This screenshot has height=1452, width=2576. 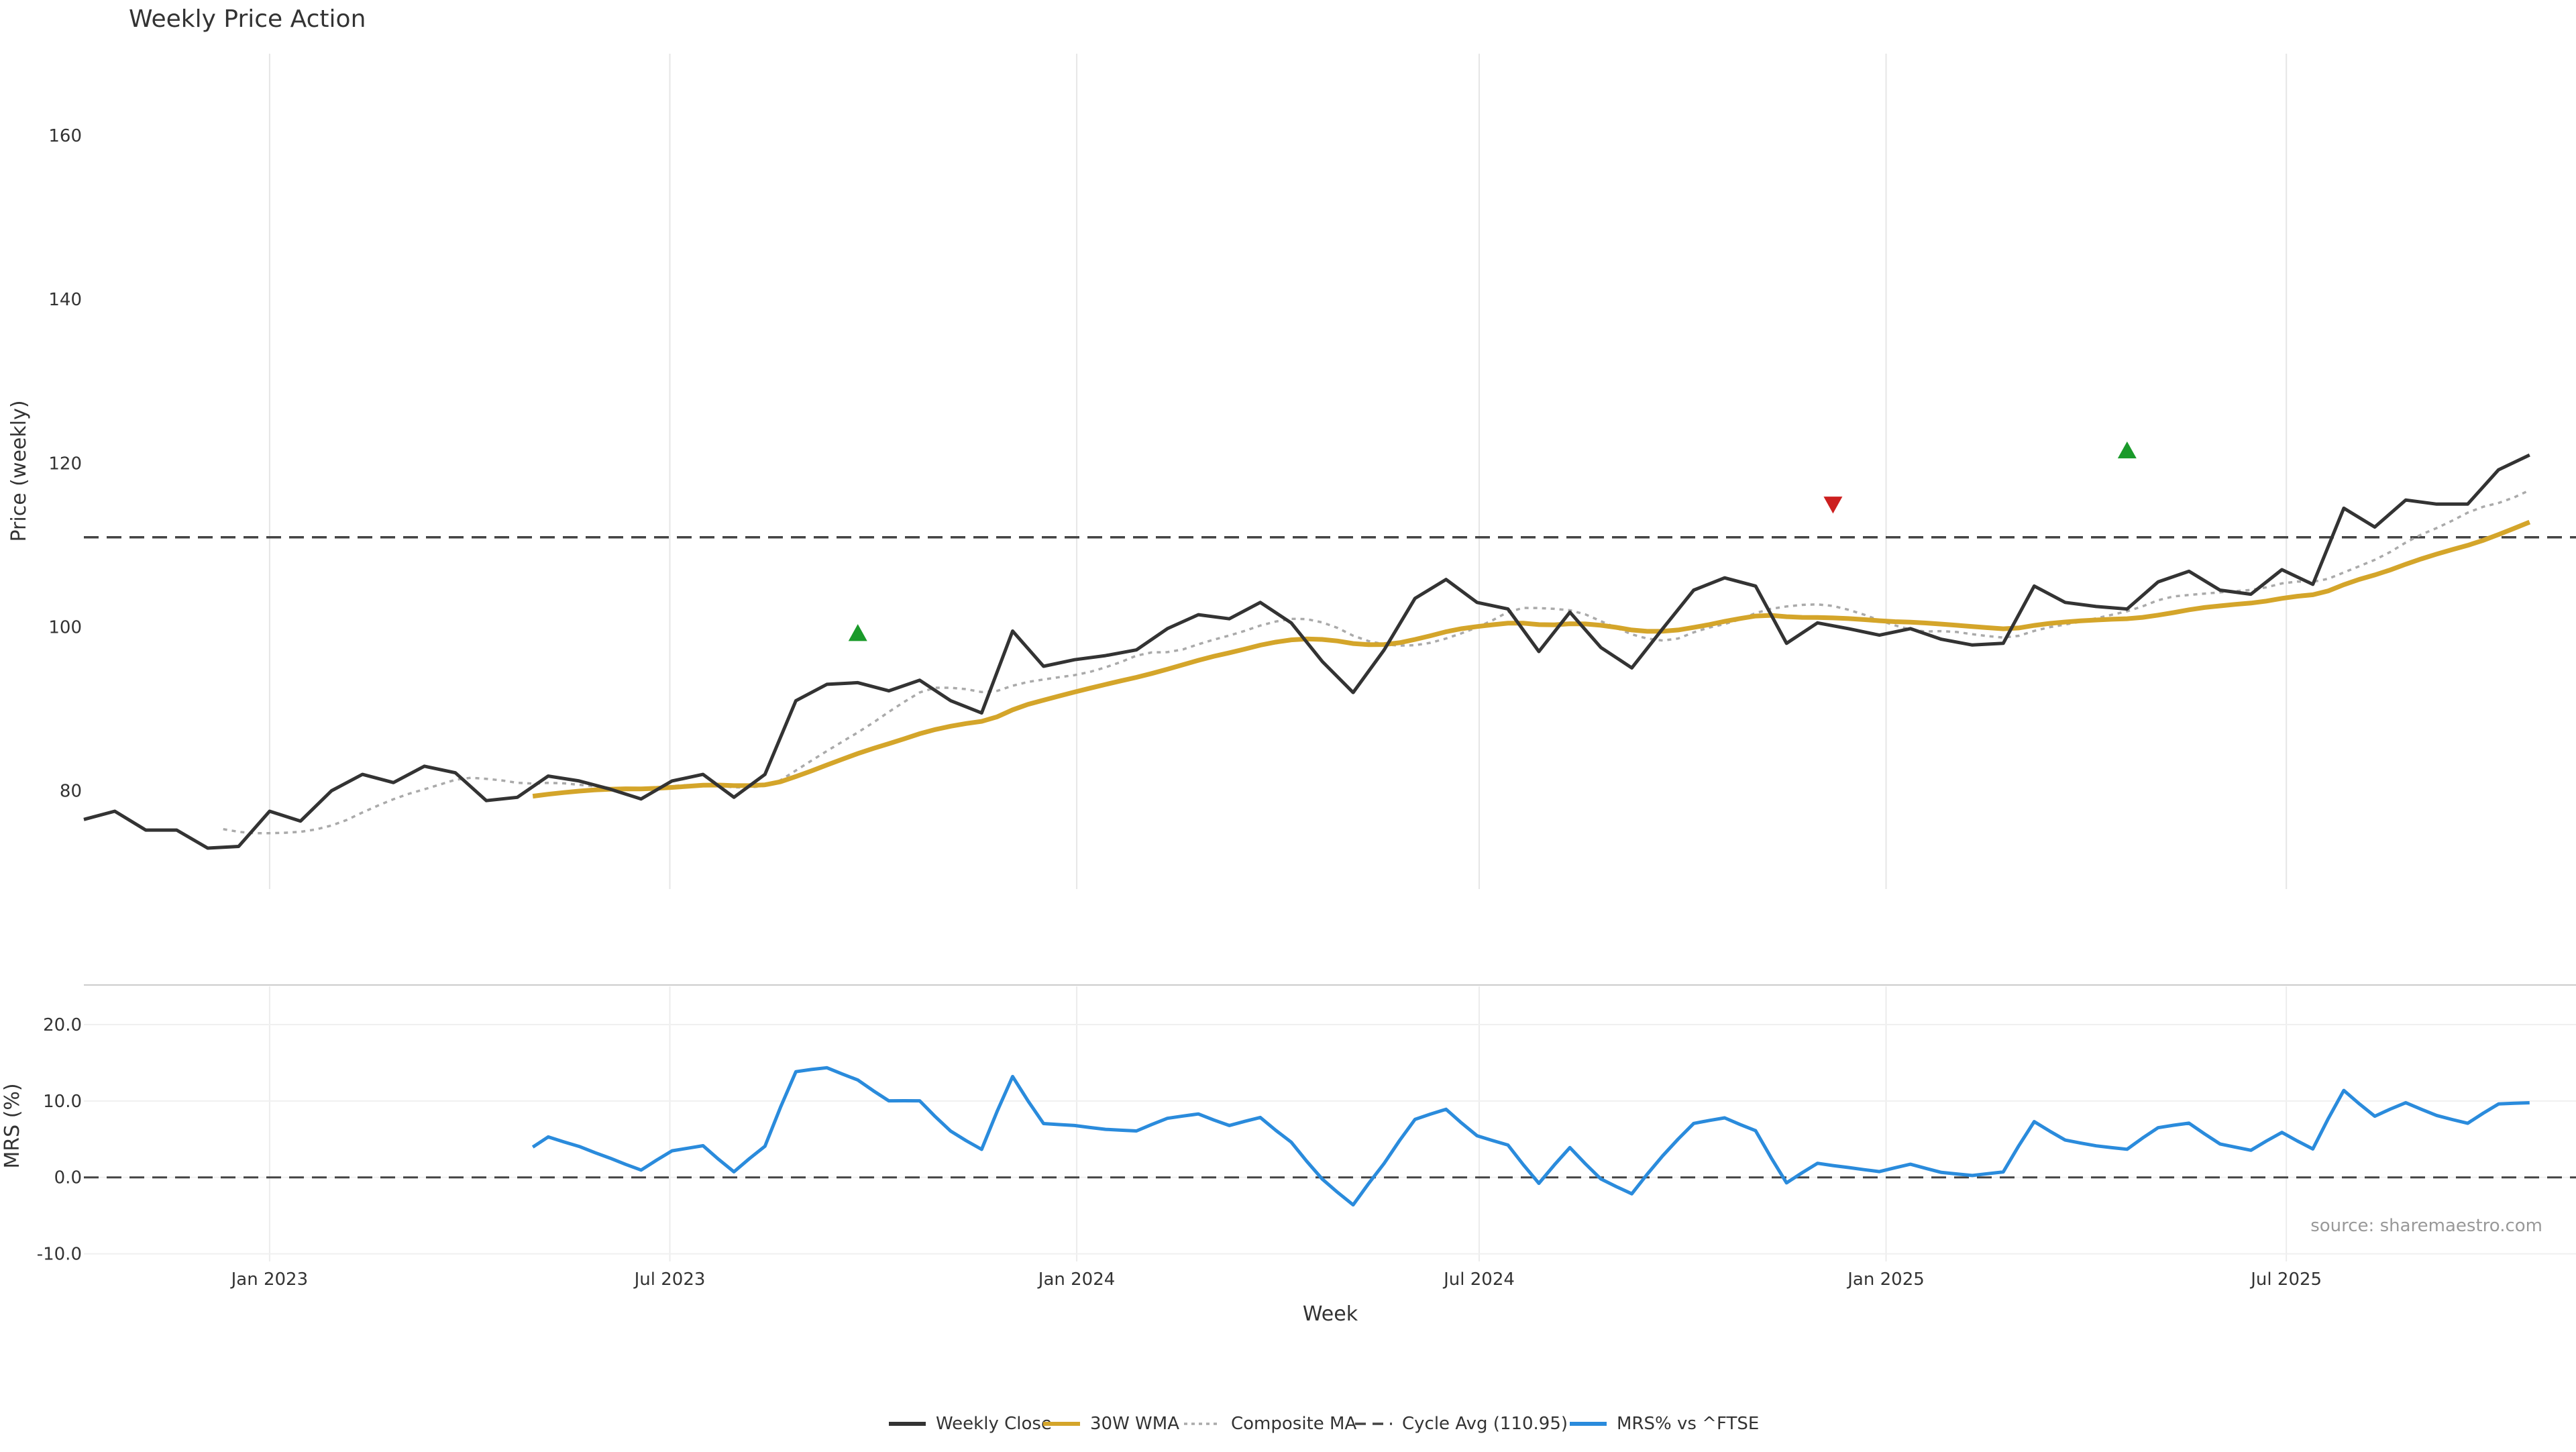 What do you see at coordinates (65, 300) in the screenshot?
I see `price-y-tick-label: 140` at bounding box center [65, 300].